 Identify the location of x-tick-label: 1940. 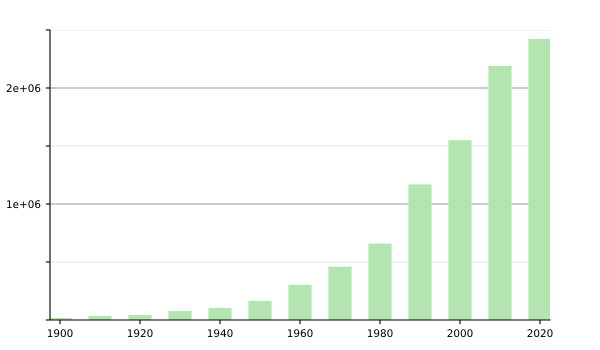
(220, 333).